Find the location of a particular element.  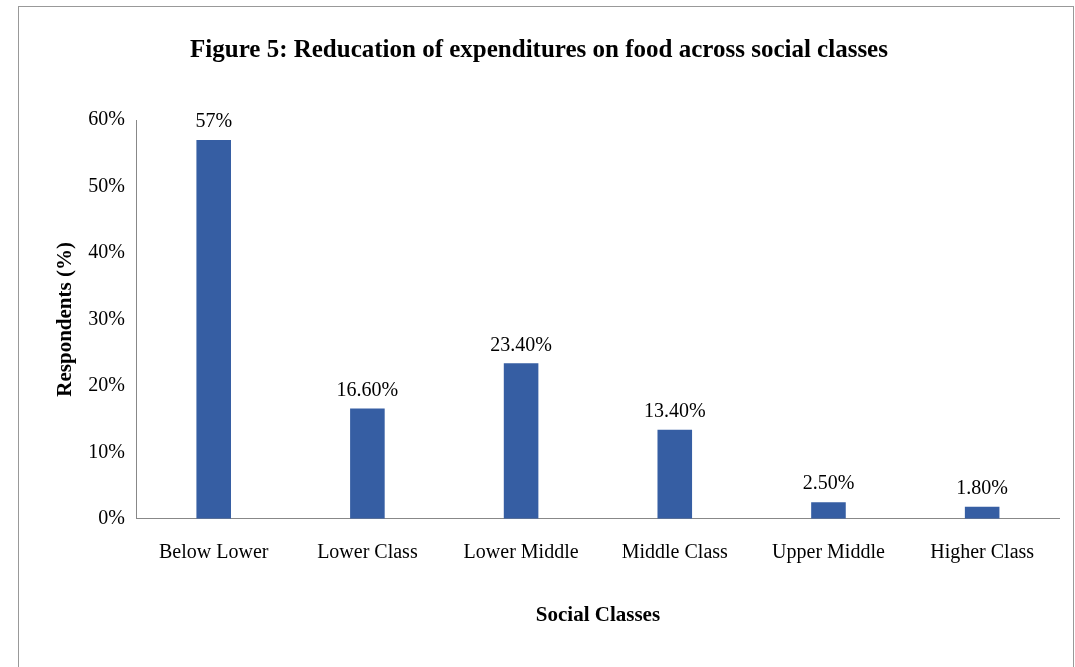

y-tick-label: 60% is located at coordinates (106, 118).